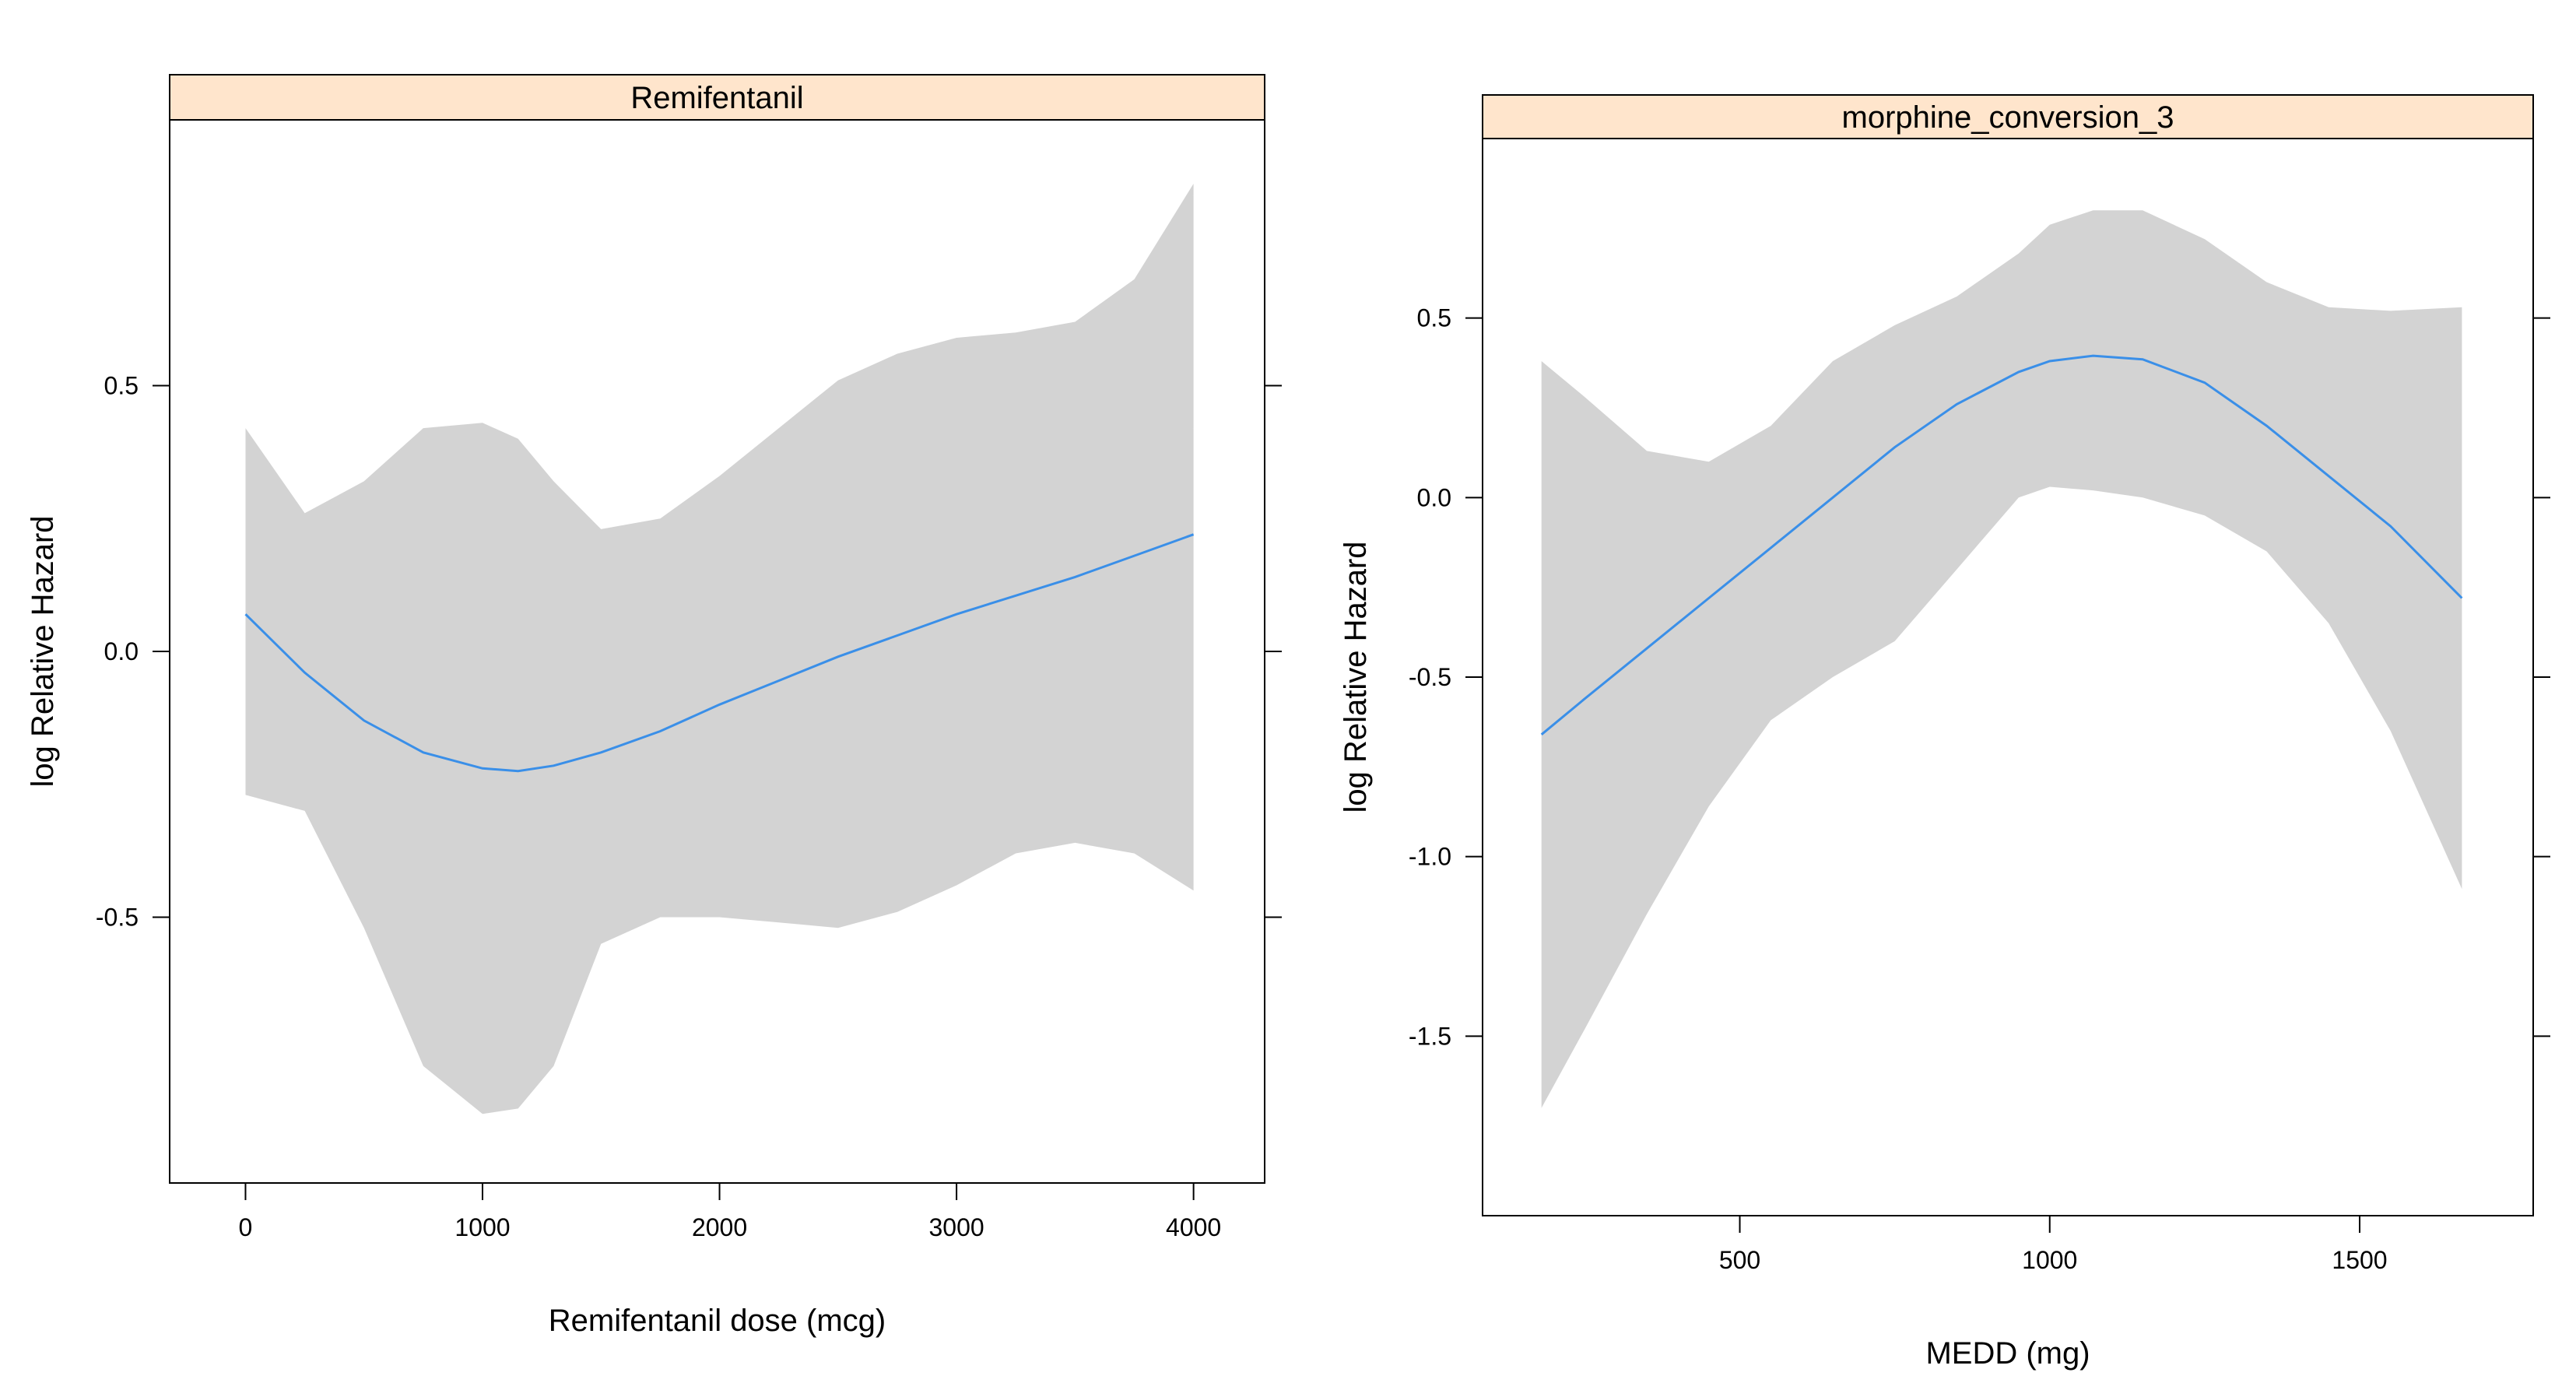  I want to click on x-tick-label: 4000, so click(1194, 1227).